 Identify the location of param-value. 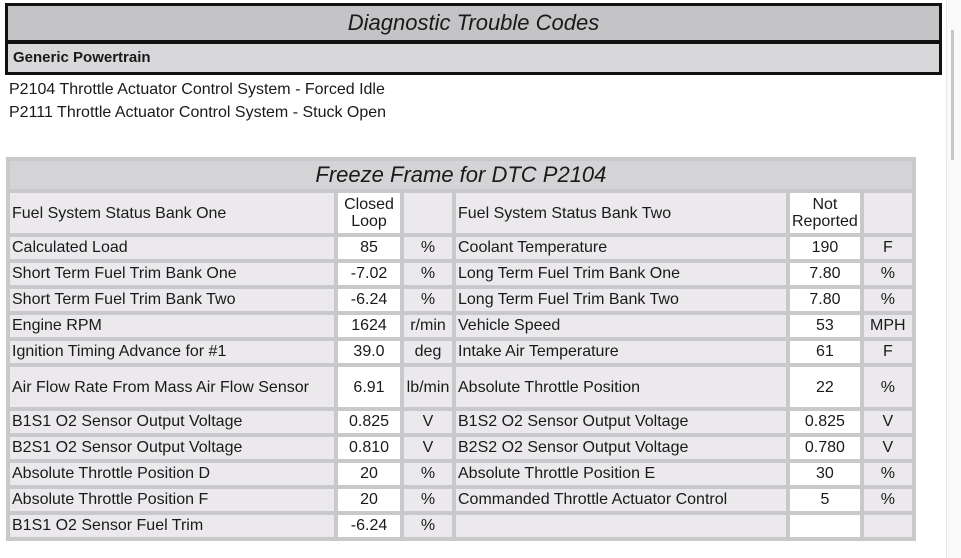
(825, 526).